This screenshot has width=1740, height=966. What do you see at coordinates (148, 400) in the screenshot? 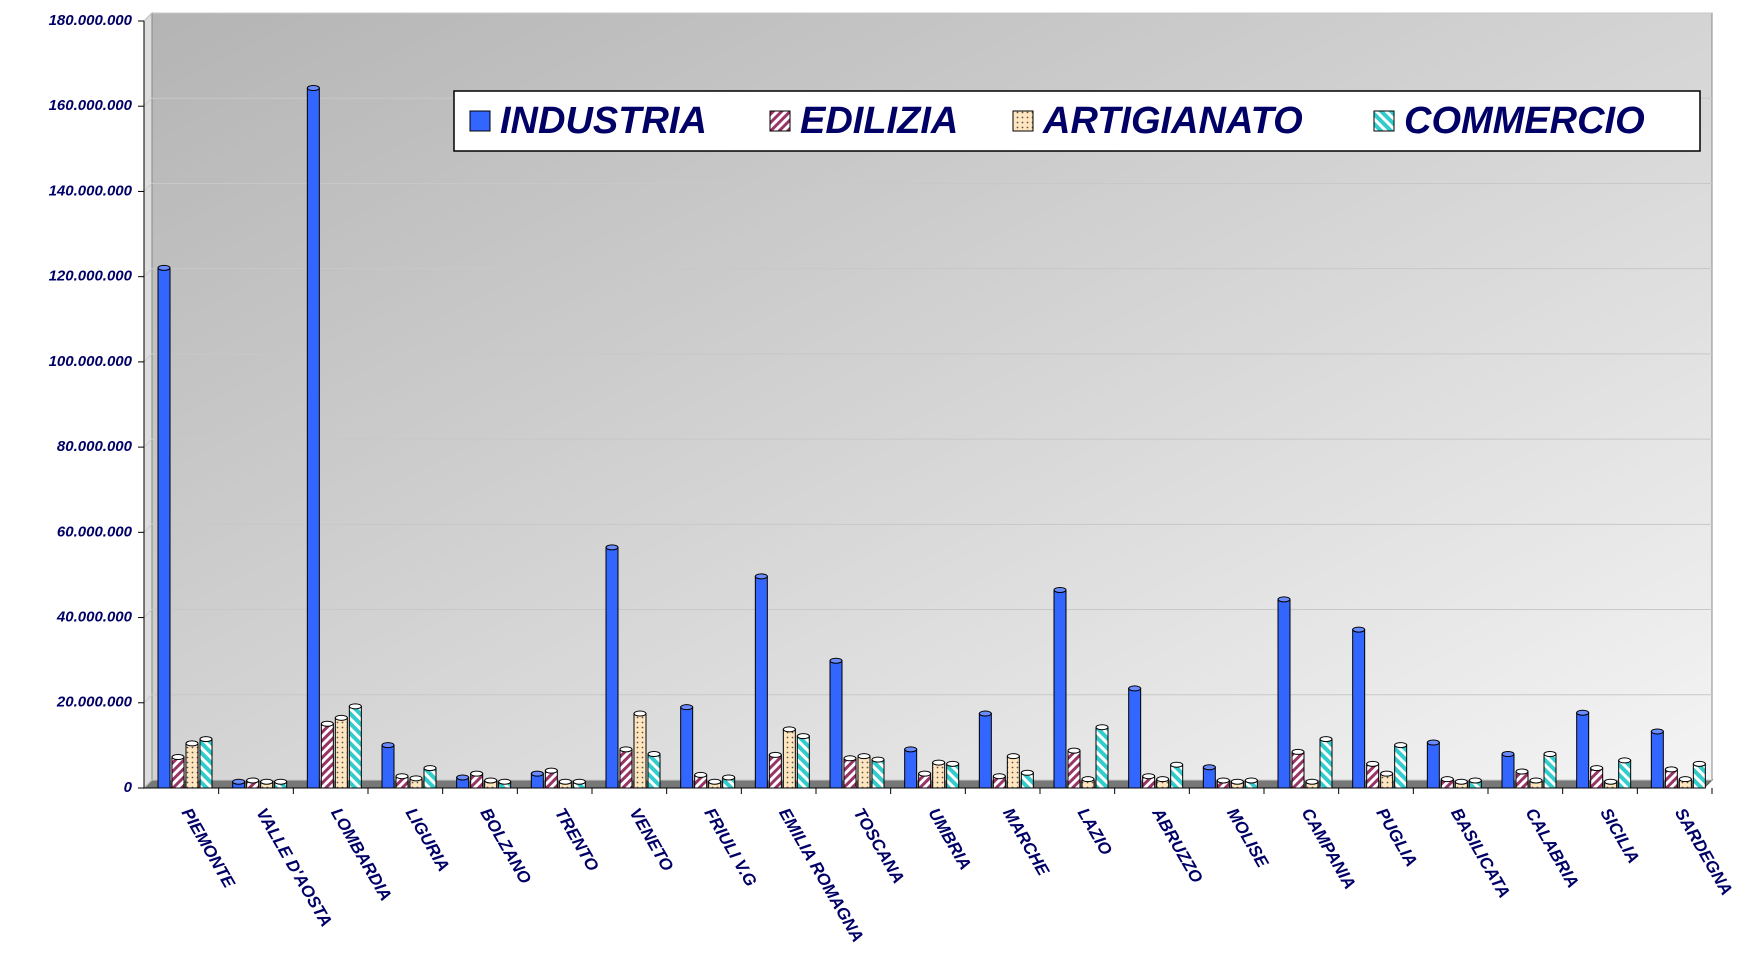
I see `side-wall` at bounding box center [148, 400].